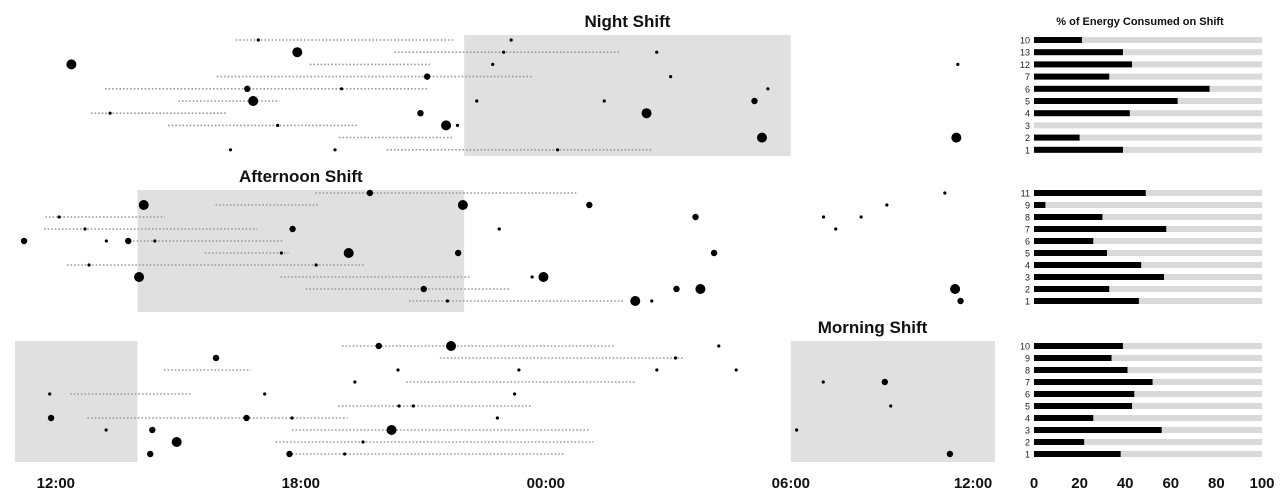 This screenshot has height=498, width=1288. What do you see at coordinates (801, 346) in the screenshot?
I see `data-row: 10` at bounding box center [801, 346].